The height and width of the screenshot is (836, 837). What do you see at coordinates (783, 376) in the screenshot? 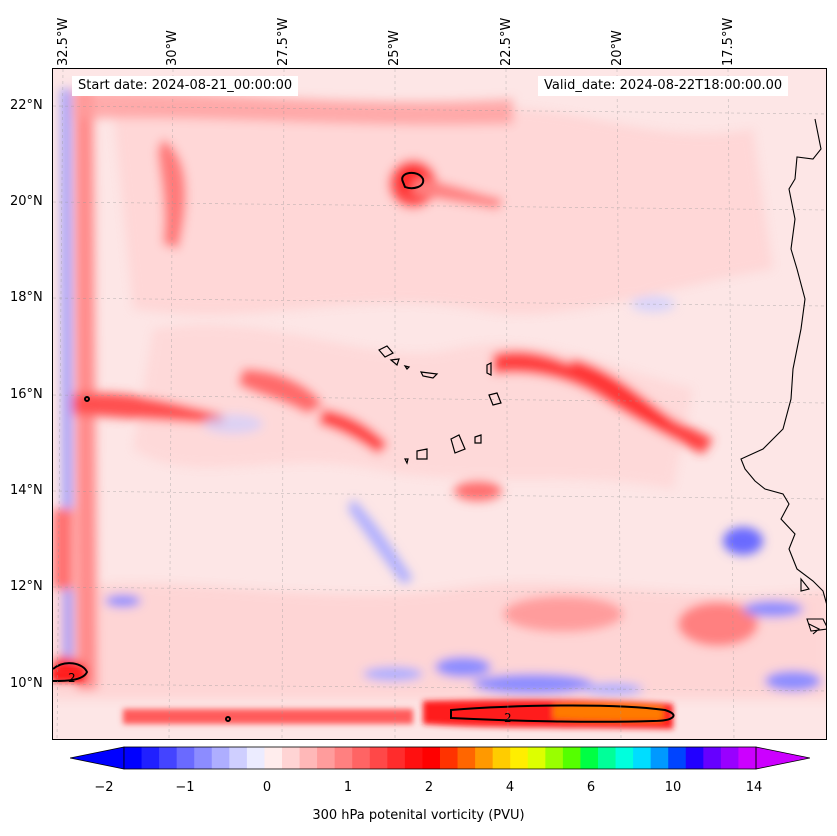
I see `africa-coastline` at bounding box center [783, 376].